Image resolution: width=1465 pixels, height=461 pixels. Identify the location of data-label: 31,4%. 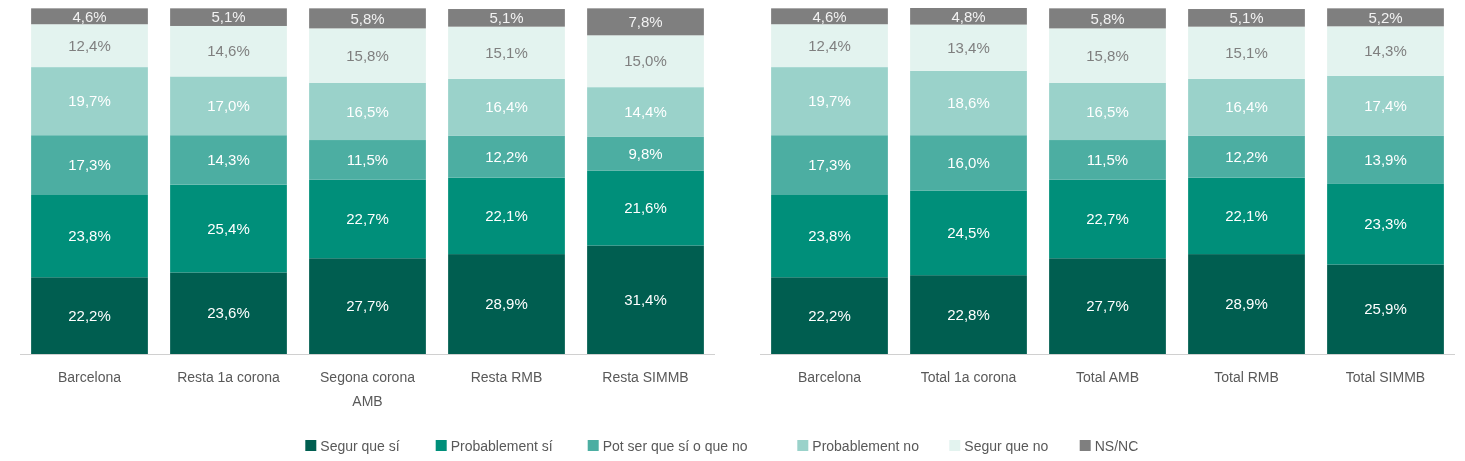
(645, 299).